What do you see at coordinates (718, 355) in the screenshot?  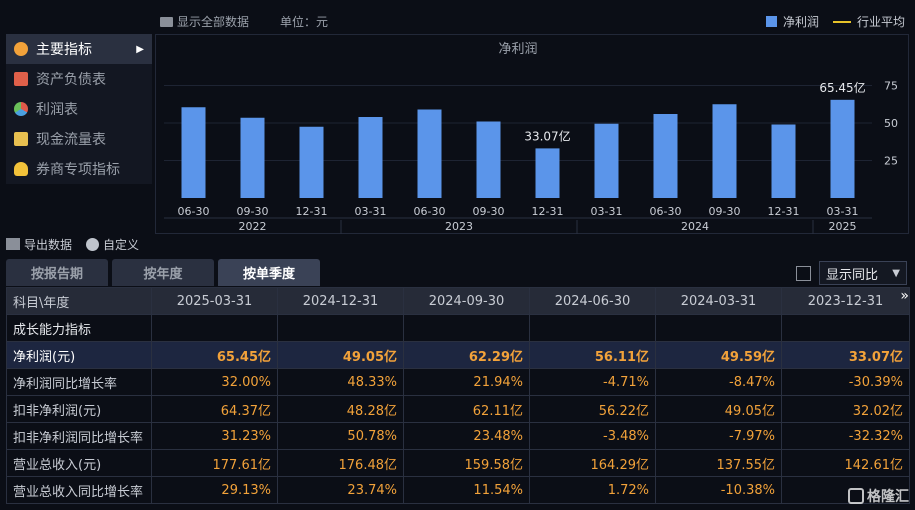 I see `table-cell: 49.59亿` at bounding box center [718, 355].